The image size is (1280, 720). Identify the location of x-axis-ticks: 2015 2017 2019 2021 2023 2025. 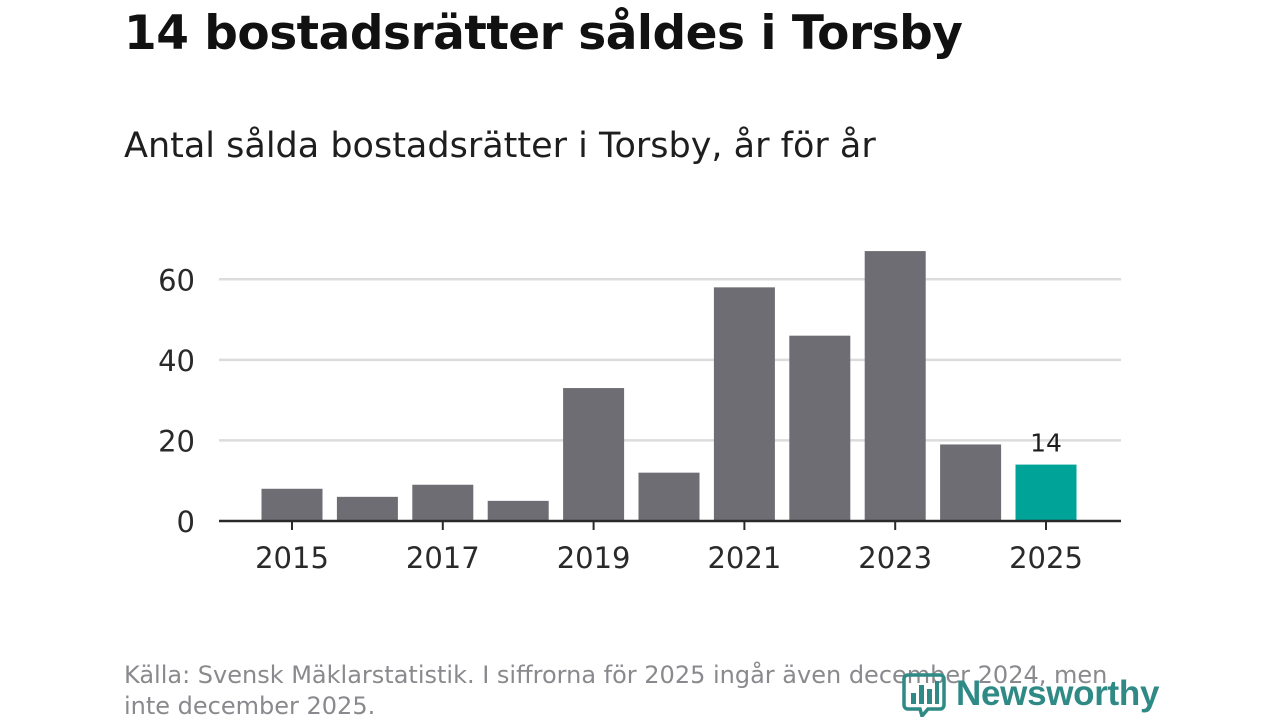
(669, 548).